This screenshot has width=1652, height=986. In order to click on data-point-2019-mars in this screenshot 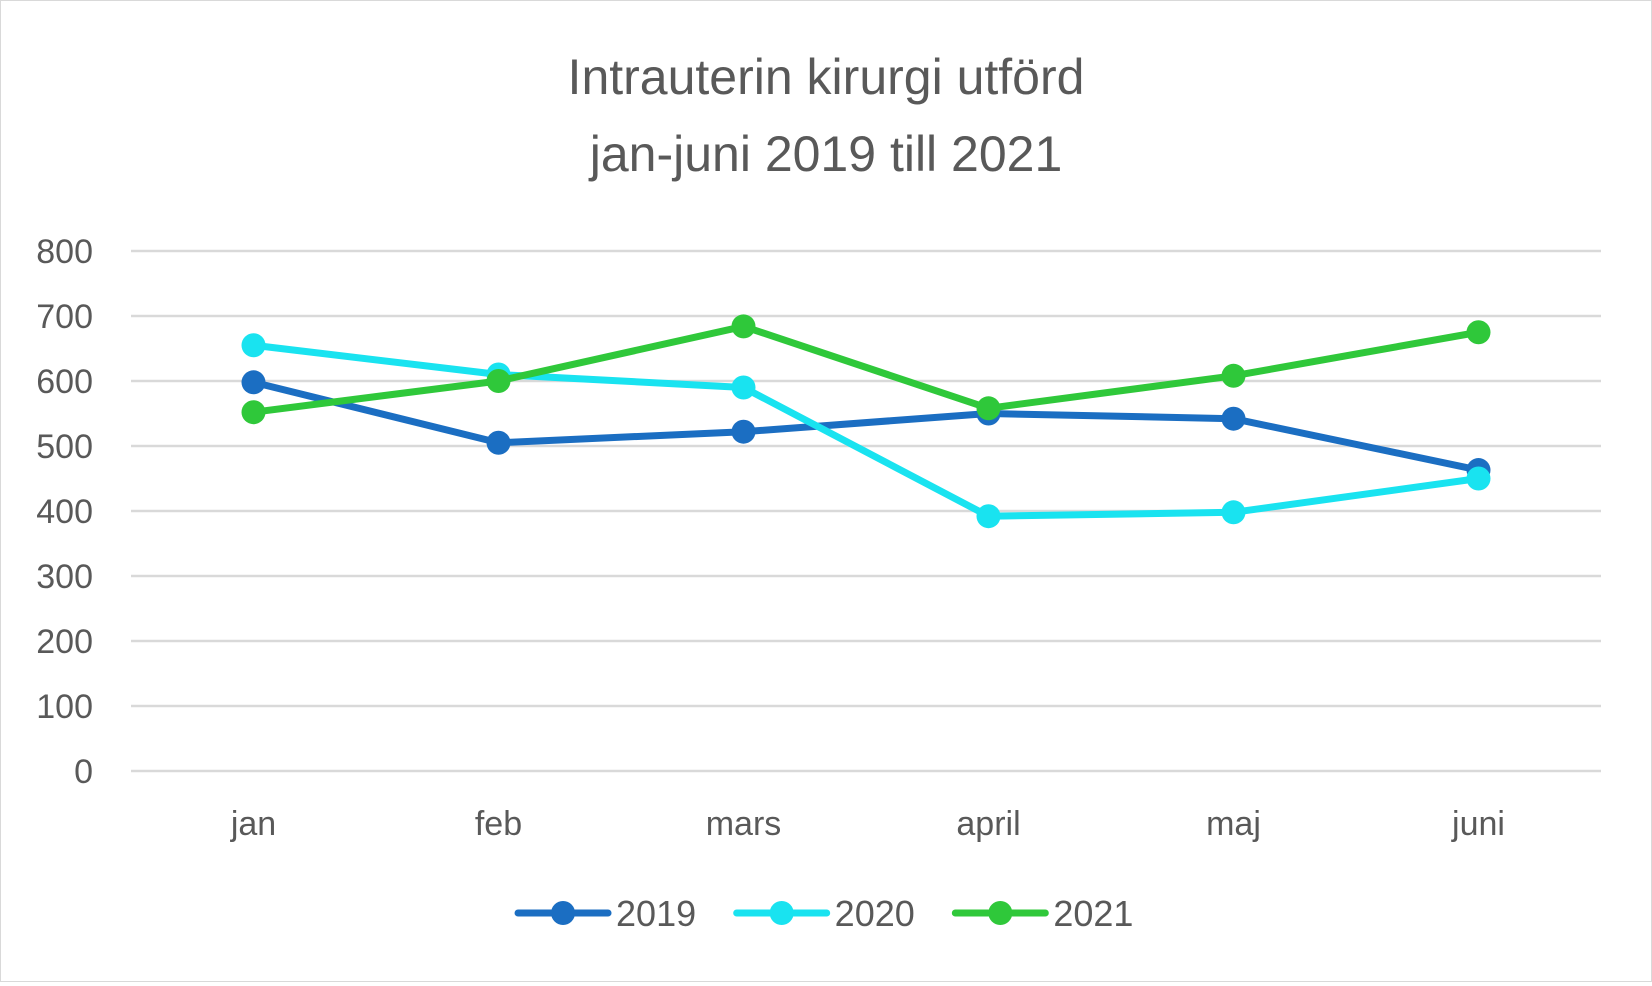, I will do `click(743, 431)`.